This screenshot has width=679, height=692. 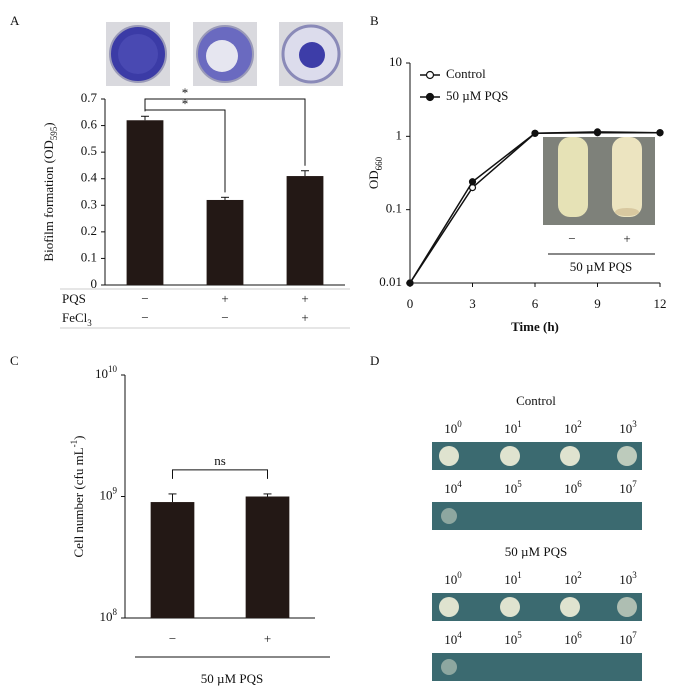 What do you see at coordinates (94, 283) in the screenshot?
I see `y-tick-label: 0` at bounding box center [94, 283].